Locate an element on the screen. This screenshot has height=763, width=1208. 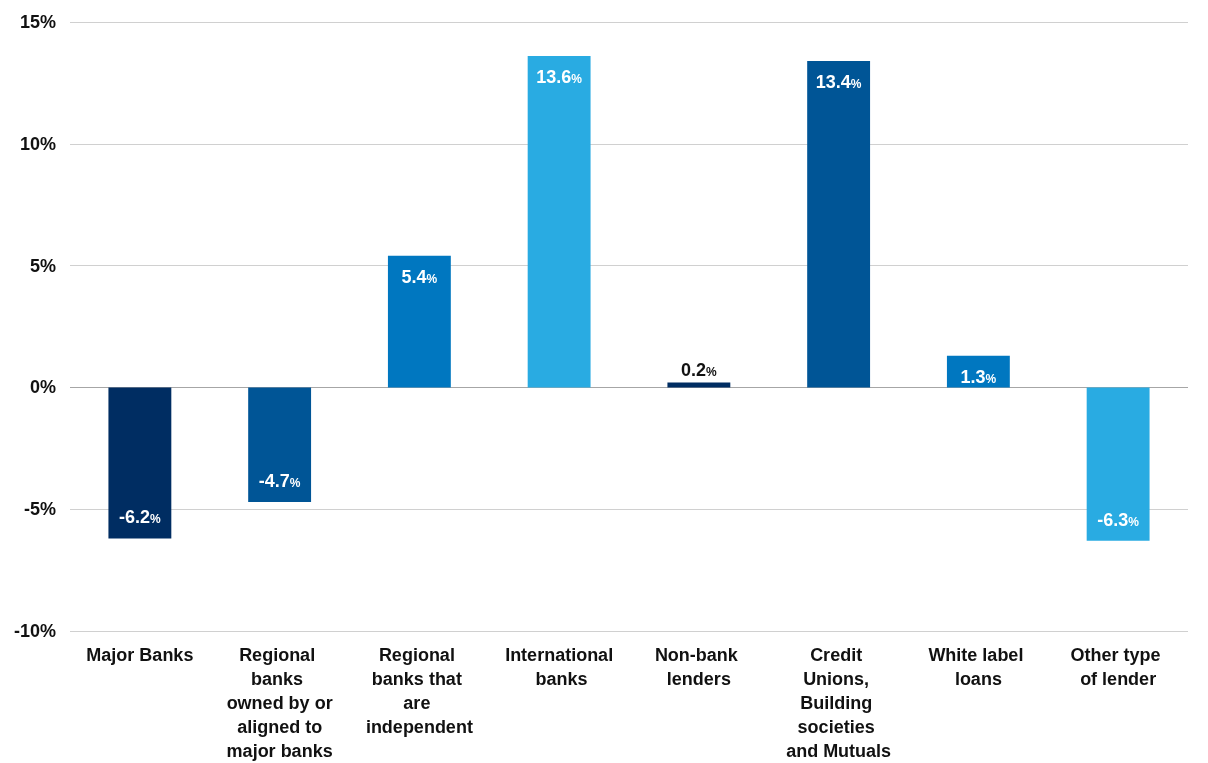
x-tick-label: Major Banks is located at coordinates (140, 655).